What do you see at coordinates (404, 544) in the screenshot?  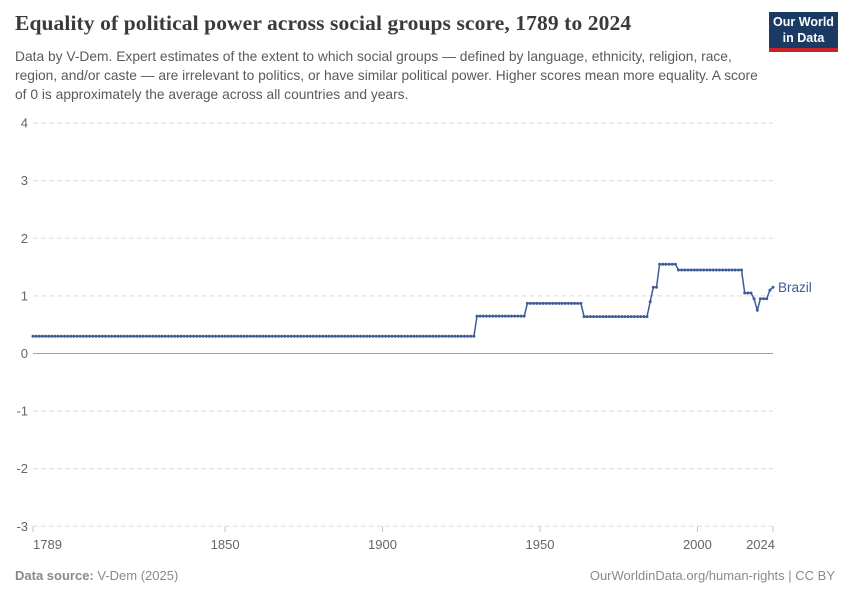 I see `x-axis-labels: 1789 1850 1900 1950 2000 2024` at bounding box center [404, 544].